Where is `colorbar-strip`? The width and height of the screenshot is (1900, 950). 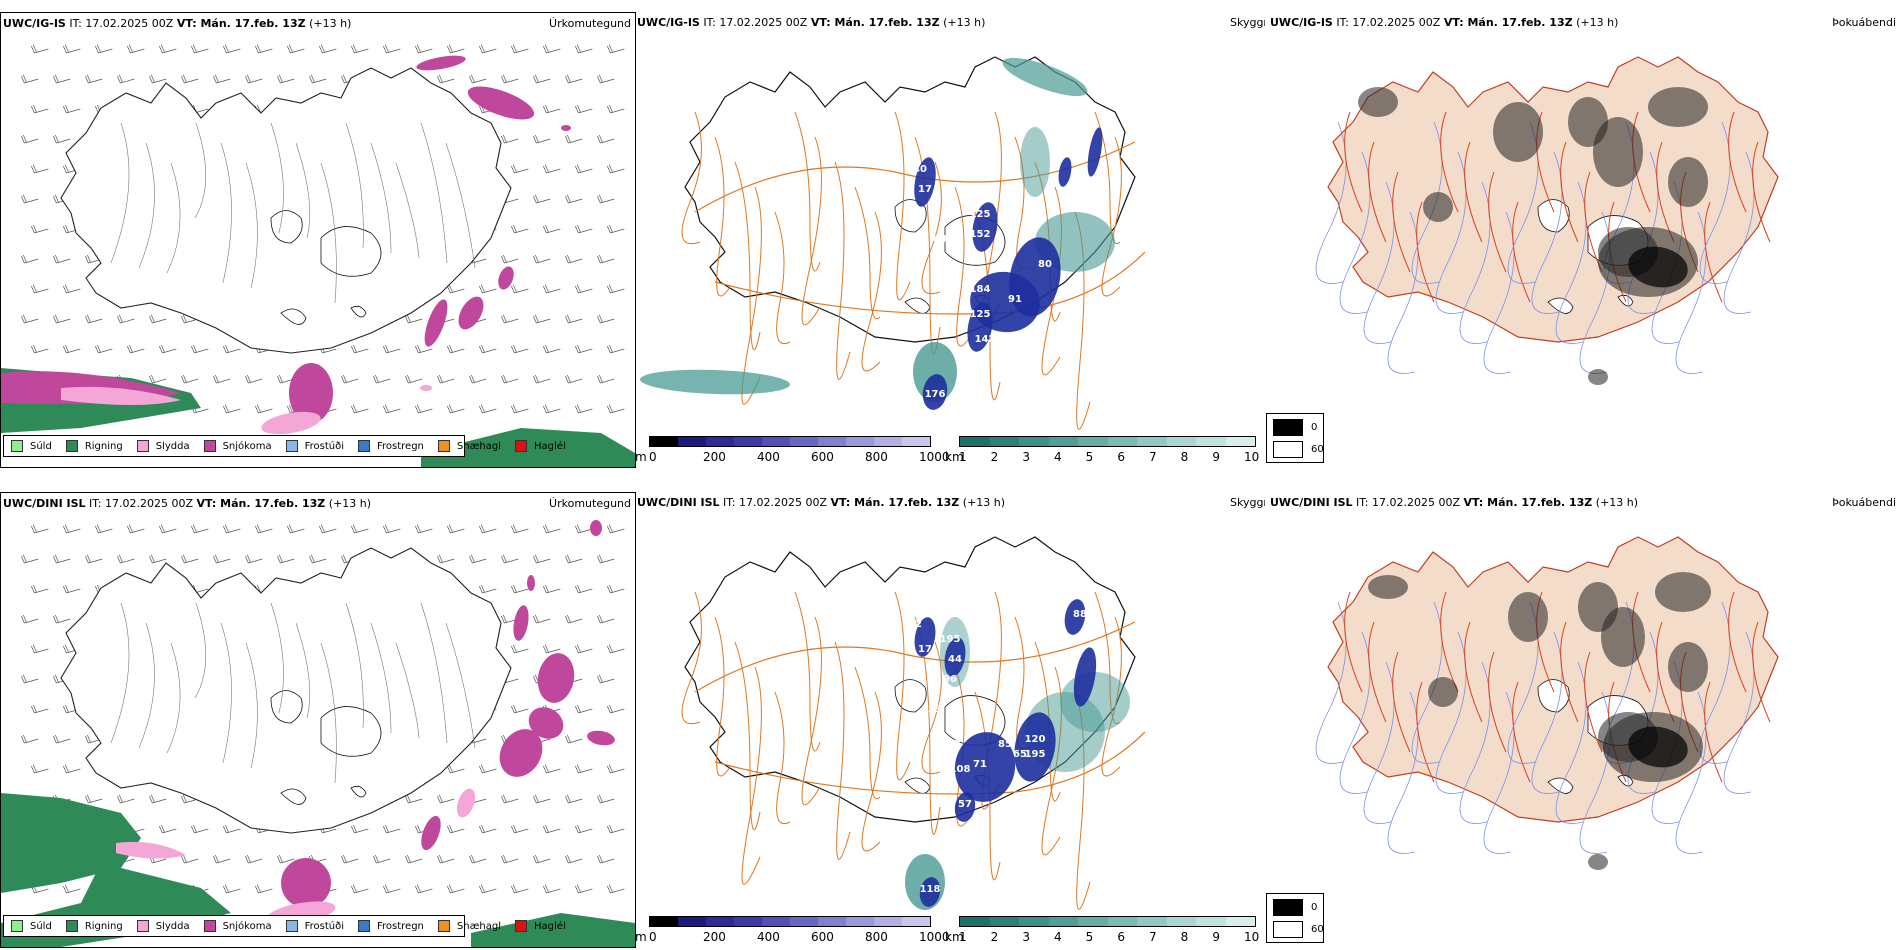
colorbar-strip is located at coordinates (790, 441).